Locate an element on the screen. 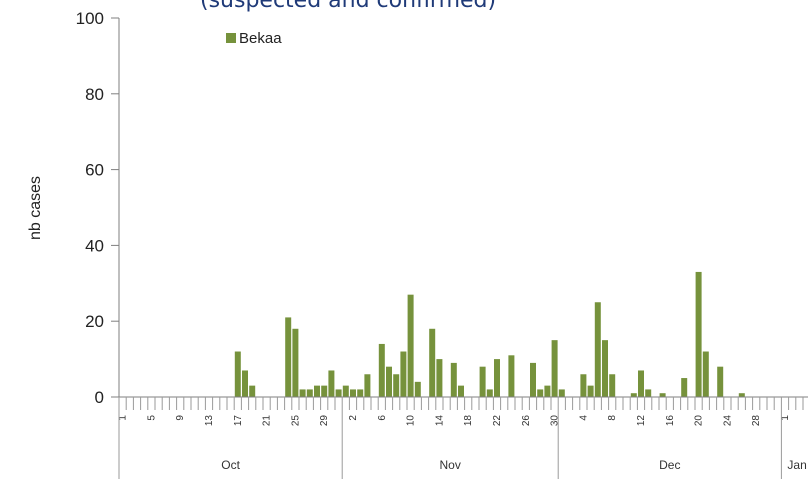 This screenshot has width=809, height=487. x-tick-label: 10 is located at coordinates (411, 421).